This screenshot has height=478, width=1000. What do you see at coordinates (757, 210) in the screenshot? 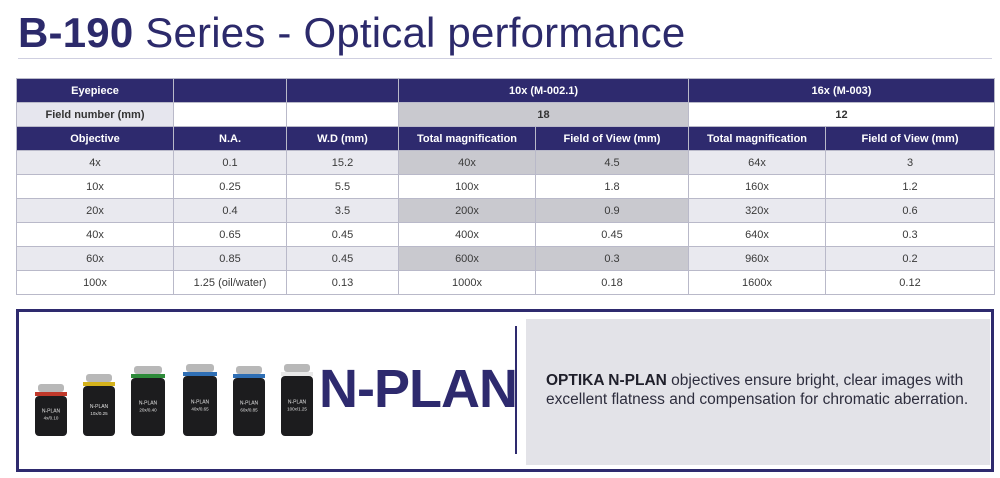
I see `table-cell: 320x` at bounding box center [757, 210].